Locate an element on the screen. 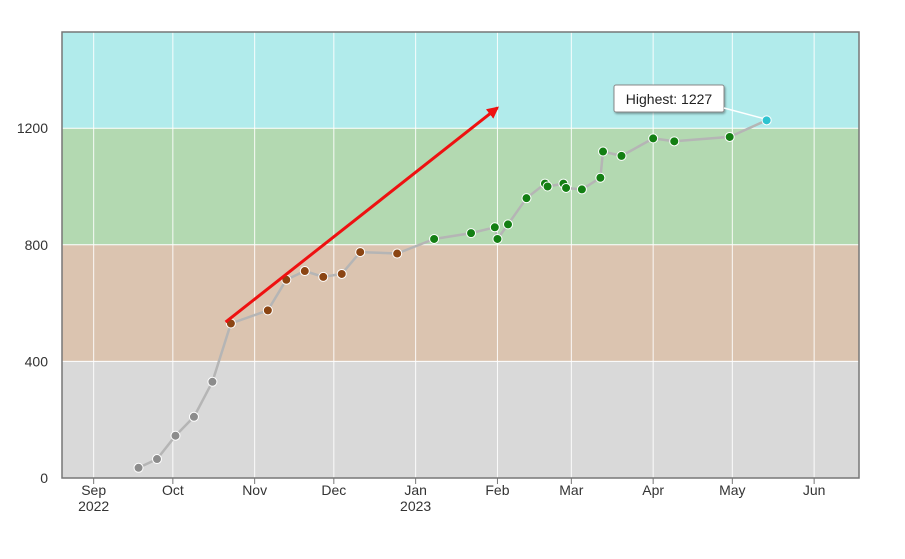 Image resolution: width=905 pixels, height=559 pixels. x-tick-label-7: Apr is located at coordinates (653, 490).